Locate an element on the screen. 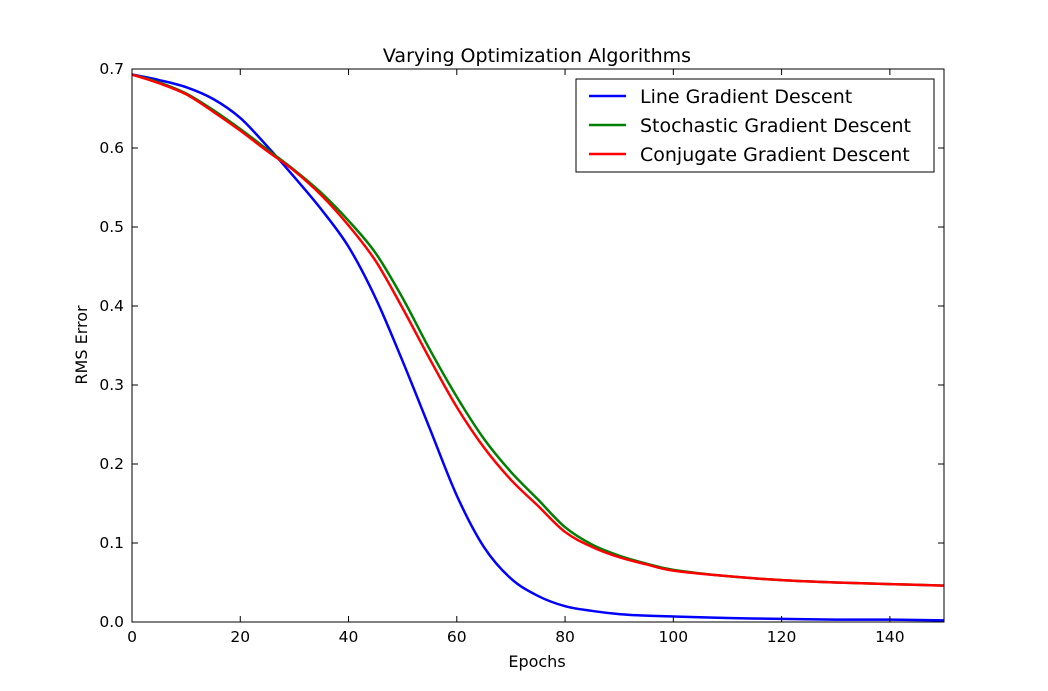  y-tick-label: 0.6 is located at coordinates (111, 148).